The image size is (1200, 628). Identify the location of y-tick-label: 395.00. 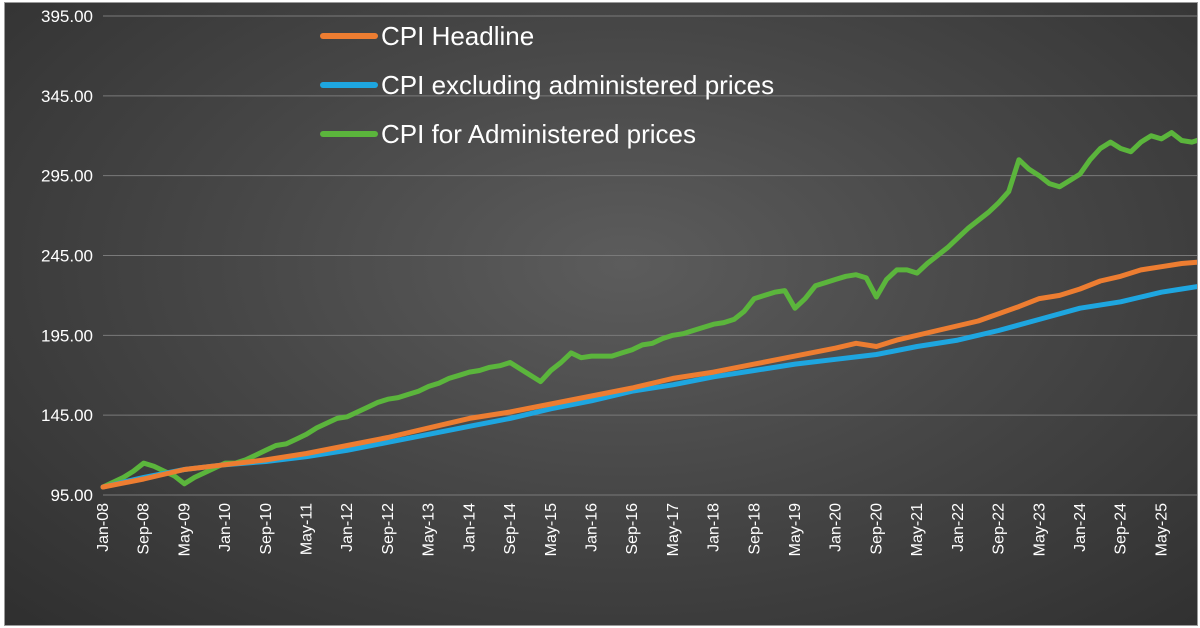
(67, 16).